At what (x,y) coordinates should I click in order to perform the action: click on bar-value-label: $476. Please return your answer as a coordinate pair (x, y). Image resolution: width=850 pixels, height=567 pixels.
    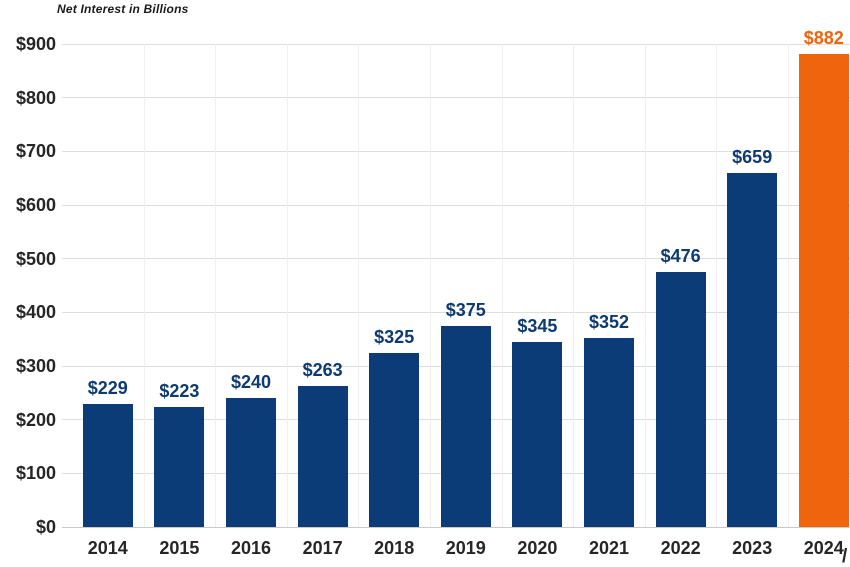
    Looking at the image, I should click on (680, 255).